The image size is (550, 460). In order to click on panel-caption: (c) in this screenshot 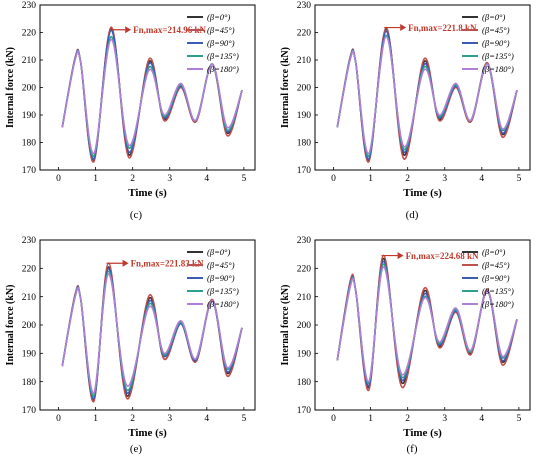, I will do `click(136, 215)`.